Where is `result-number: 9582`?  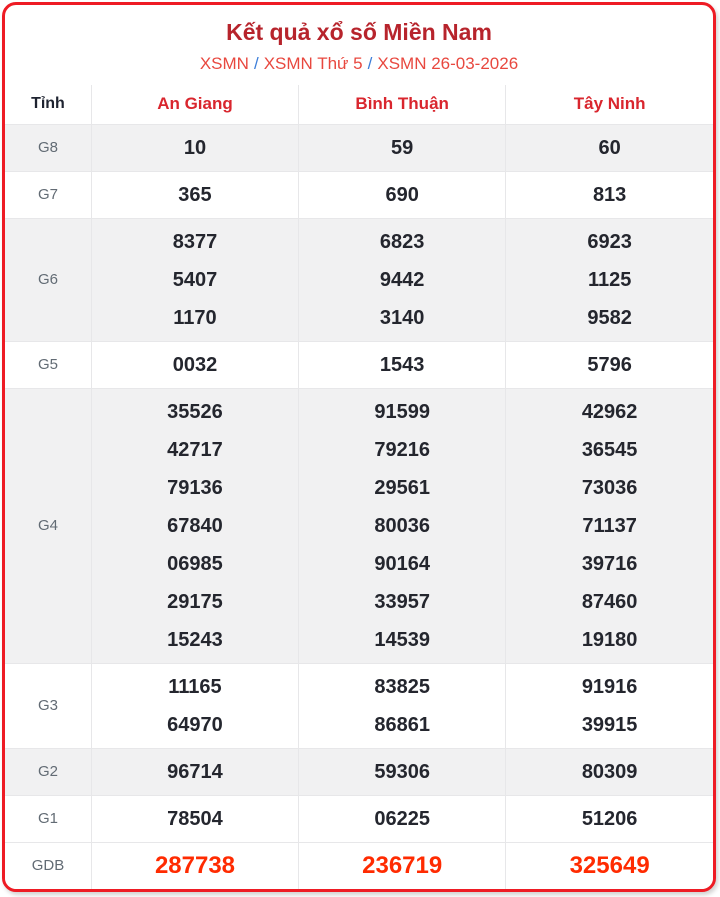 result-number: 9582 is located at coordinates (609, 317).